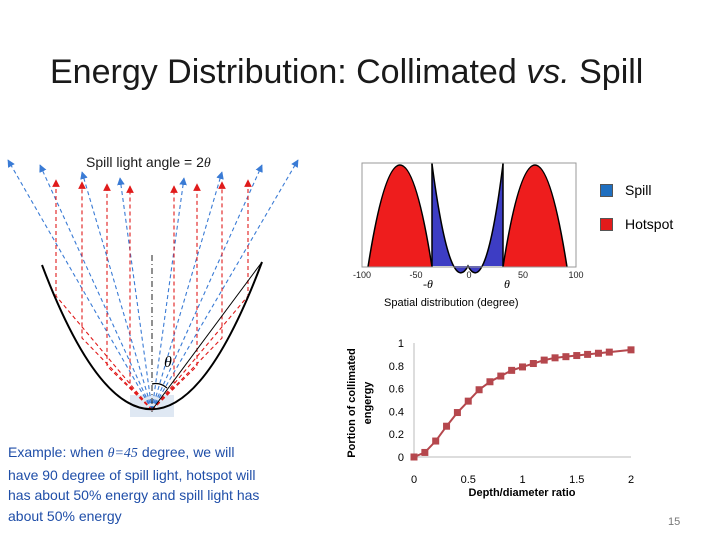  What do you see at coordinates (535, 216) in the screenshot?
I see `hotspot-curve-right` at bounding box center [535, 216].